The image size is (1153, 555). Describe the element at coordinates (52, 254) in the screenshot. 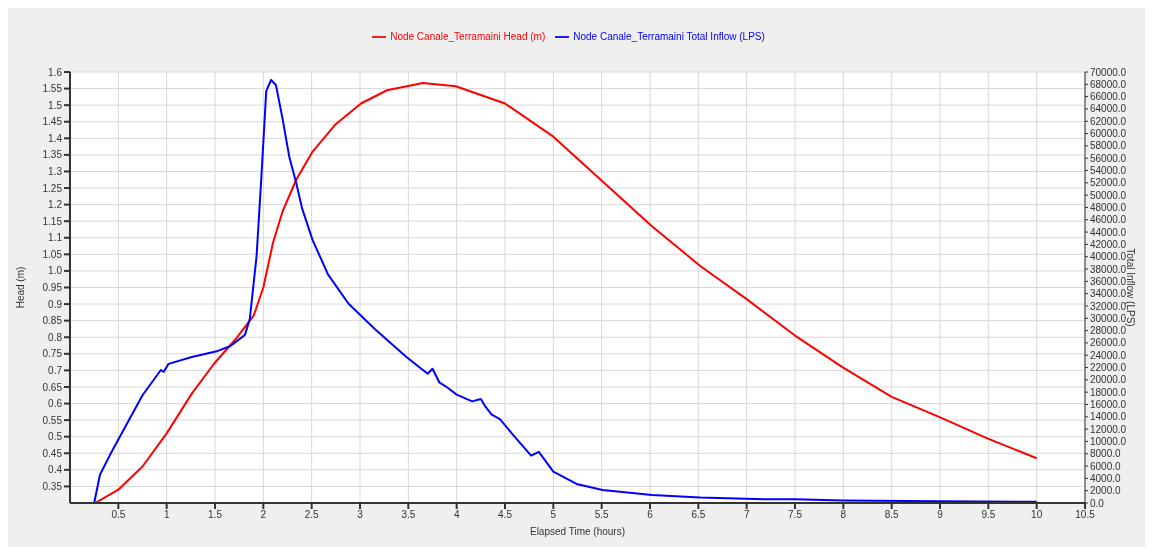

I see `y-tick-label: 1.05` at that location.